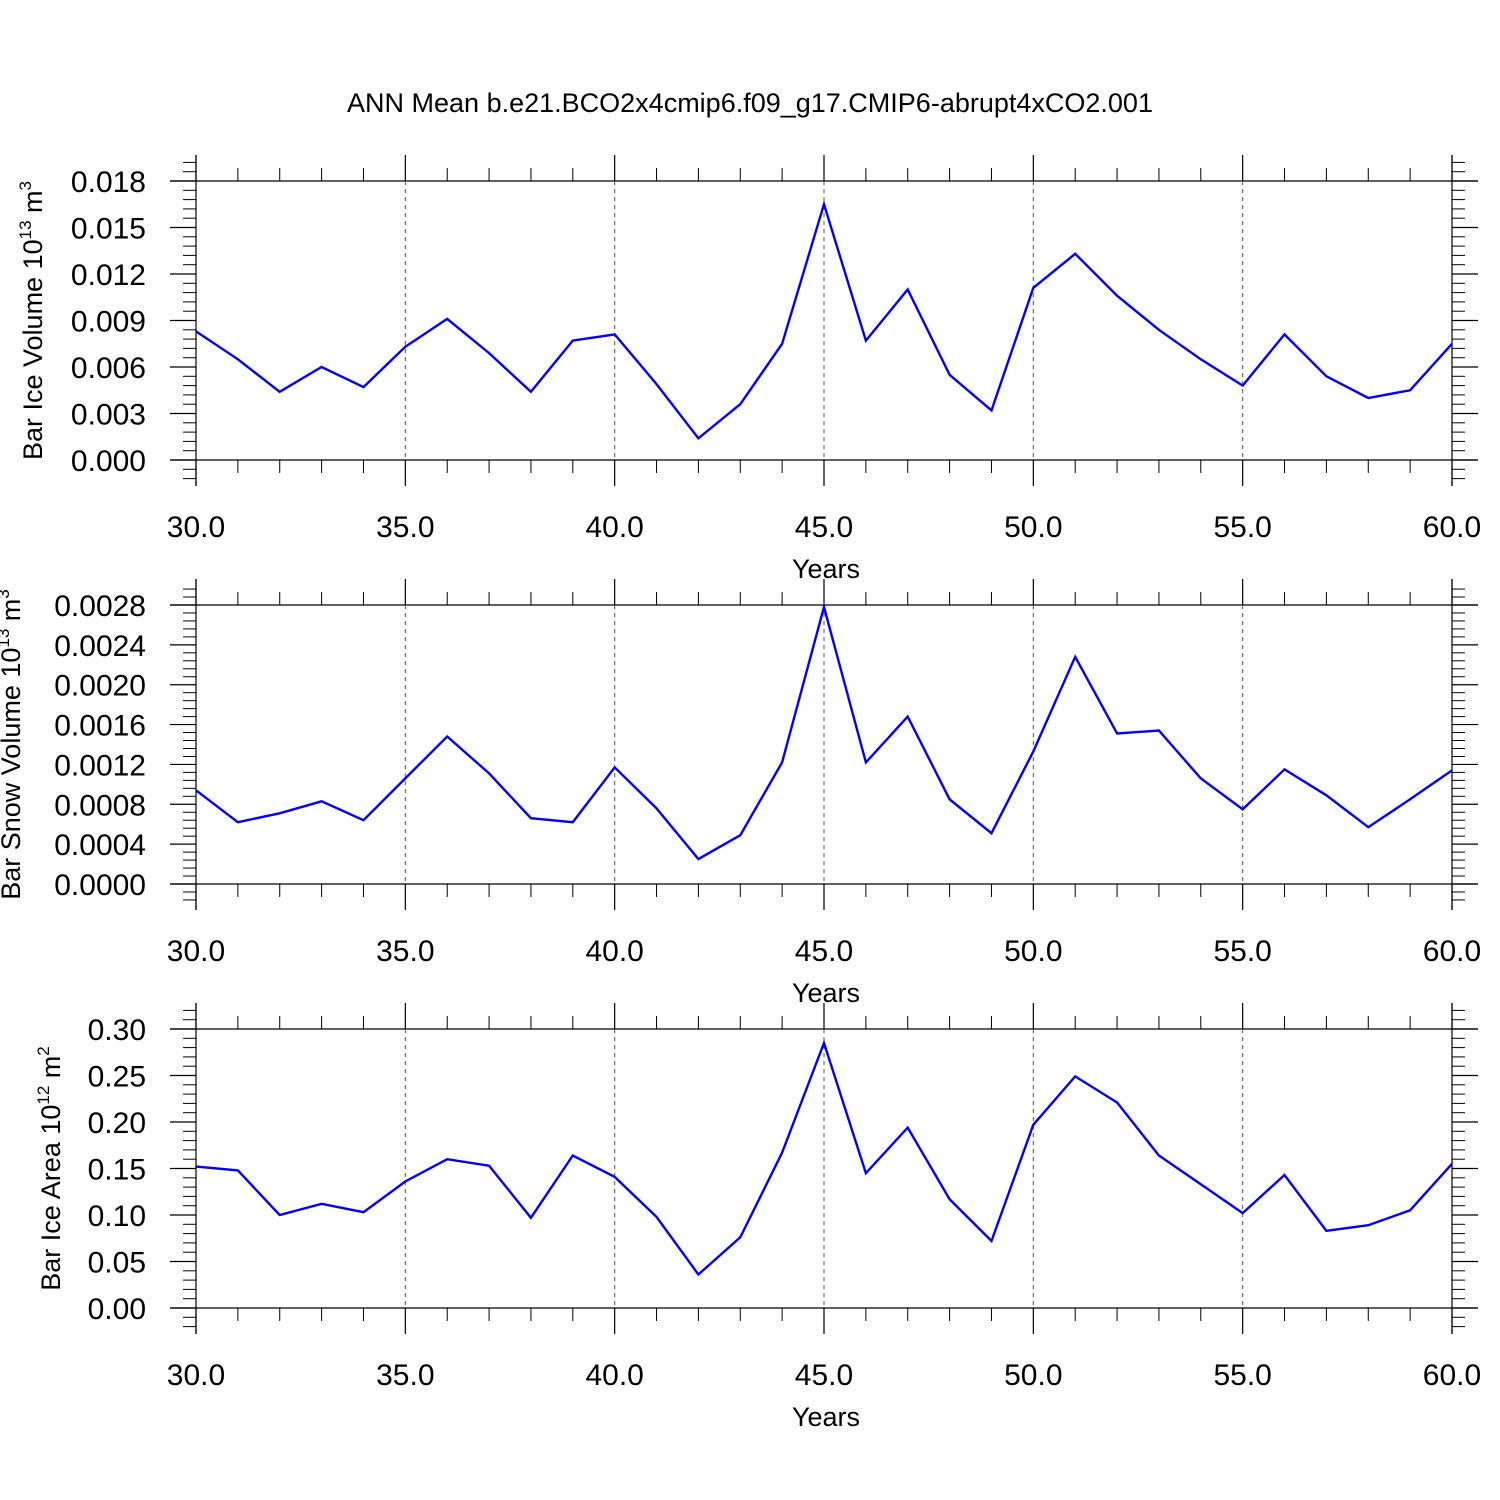  What do you see at coordinates (196, 1375) in the screenshot?
I see `x-tick-label: 30.0` at bounding box center [196, 1375].